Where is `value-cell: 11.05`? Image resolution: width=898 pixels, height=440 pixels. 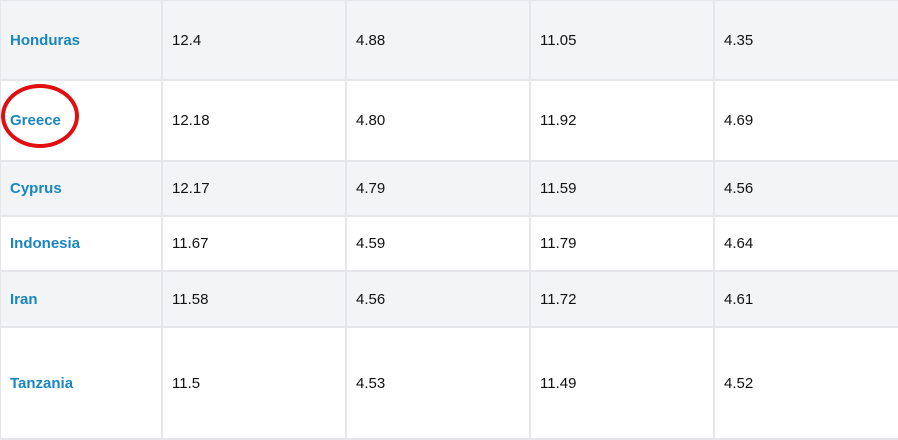 value-cell: 11.05 is located at coordinates (622, 40).